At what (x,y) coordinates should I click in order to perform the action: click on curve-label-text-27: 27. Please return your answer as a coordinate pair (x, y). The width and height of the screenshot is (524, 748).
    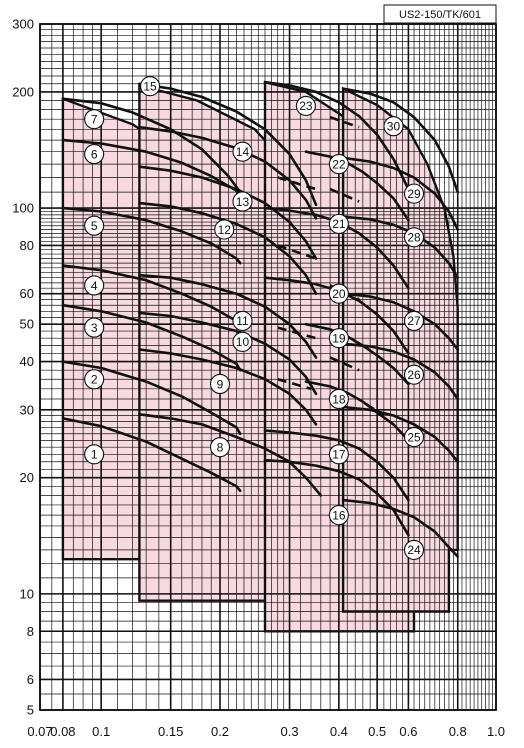
    Looking at the image, I should click on (414, 321).